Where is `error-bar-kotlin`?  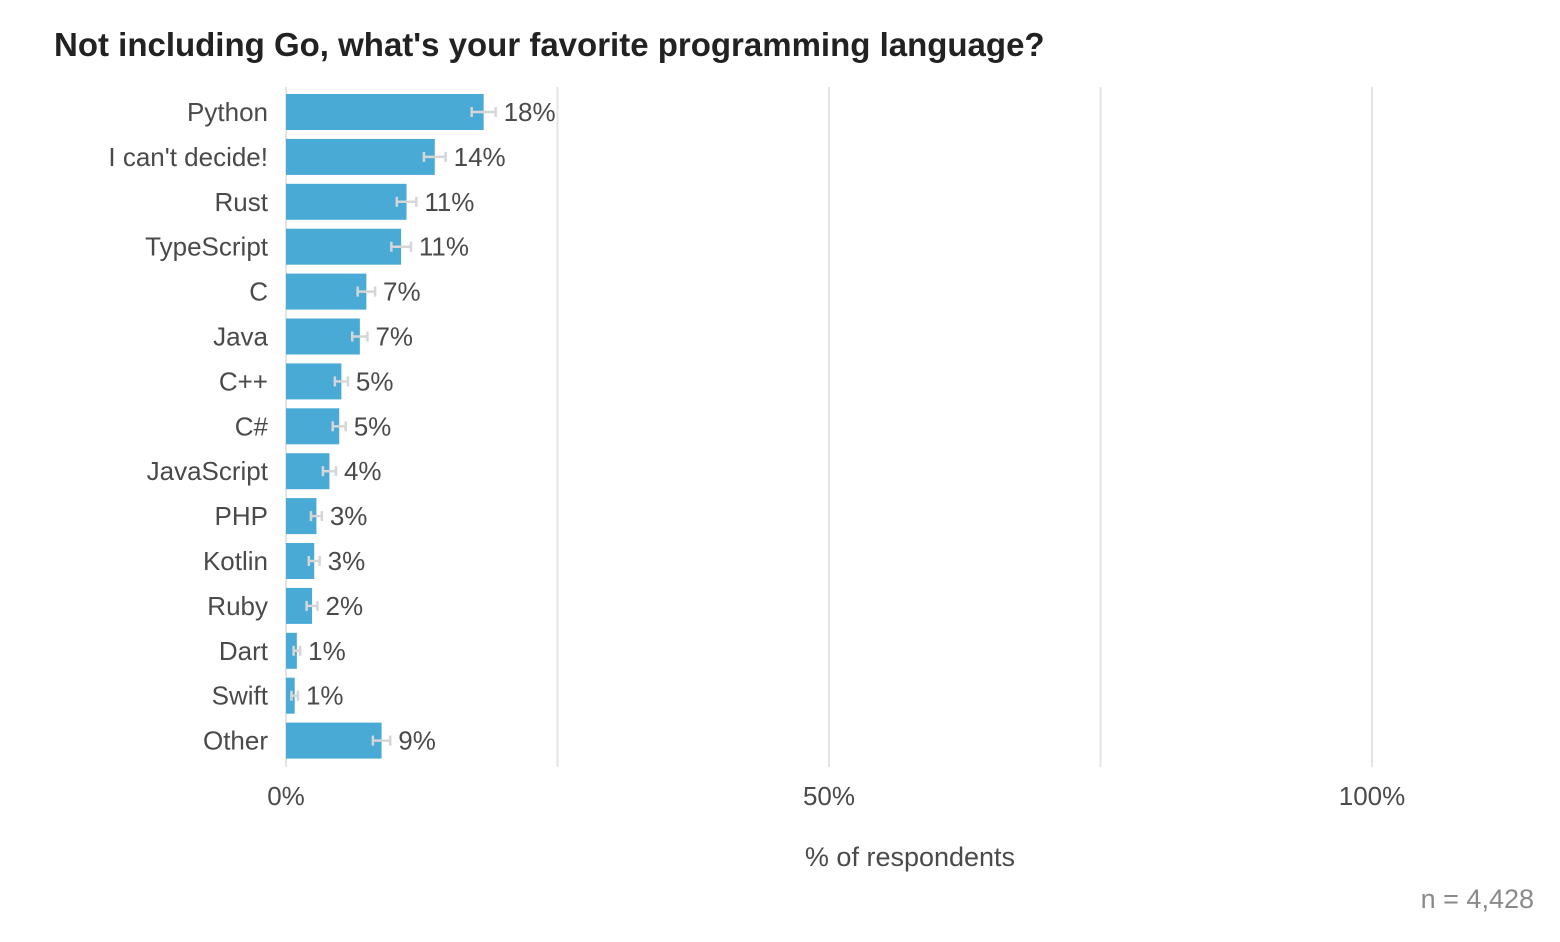 error-bar-kotlin is located at coordinates (314, 561).